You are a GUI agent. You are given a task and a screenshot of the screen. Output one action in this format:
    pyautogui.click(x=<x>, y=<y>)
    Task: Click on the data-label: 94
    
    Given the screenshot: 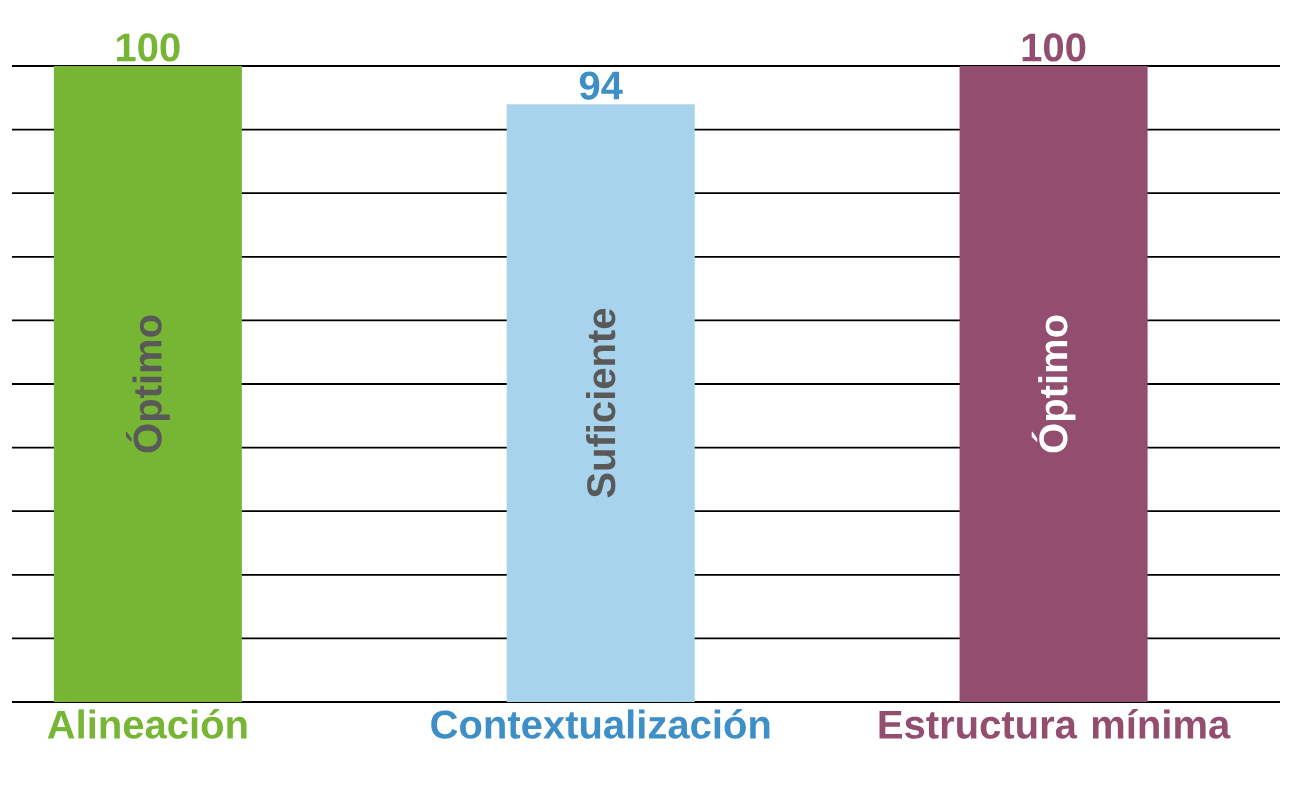 What is the action you would take?
    pyautogui.click(x=601, y=85)
    